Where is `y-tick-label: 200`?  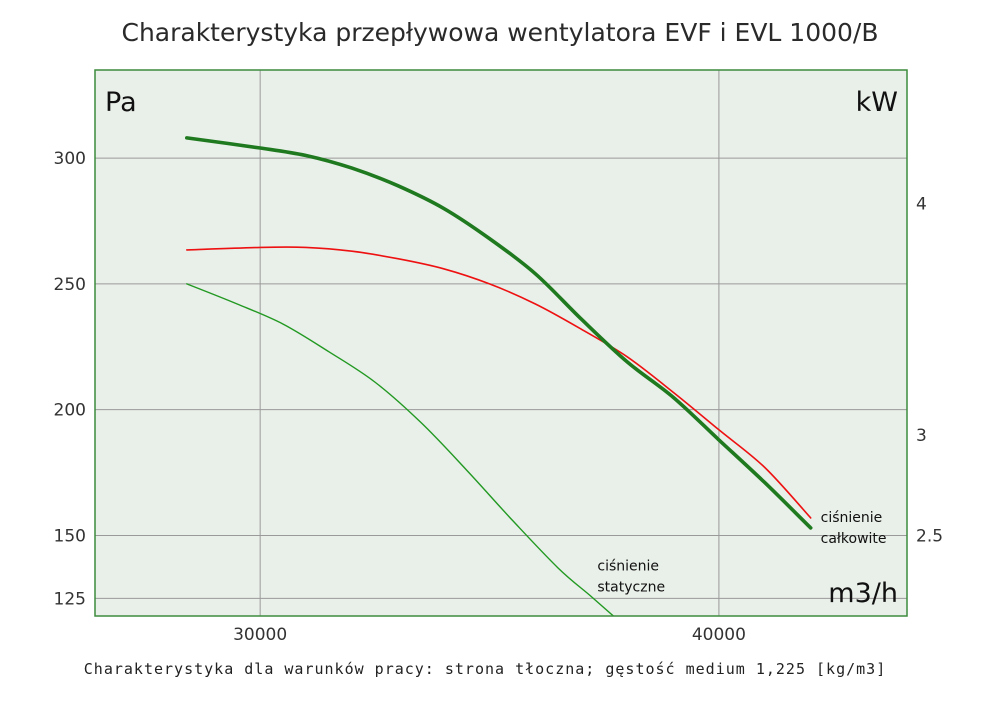 y-tick-label: 200 is located at coordinates (70, 411).